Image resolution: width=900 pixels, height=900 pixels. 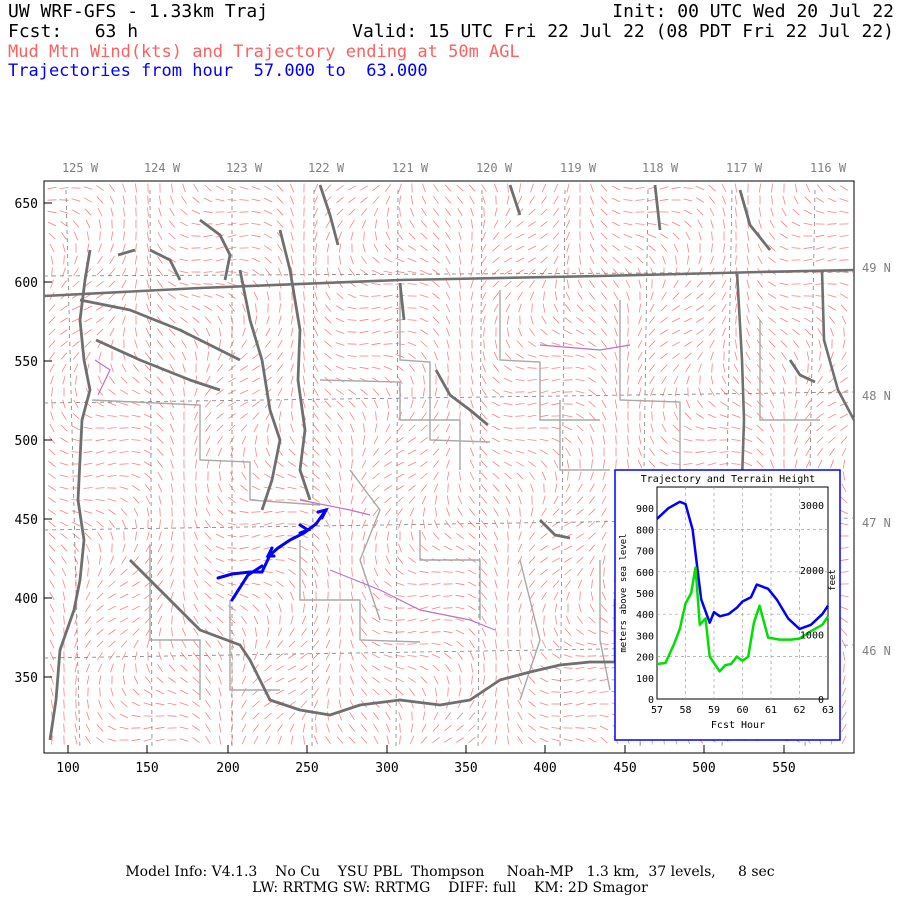 What do you see at coordinates (272, 554) in the screenshot?
I see `trajectory-path` at bounding box center [272, 554].